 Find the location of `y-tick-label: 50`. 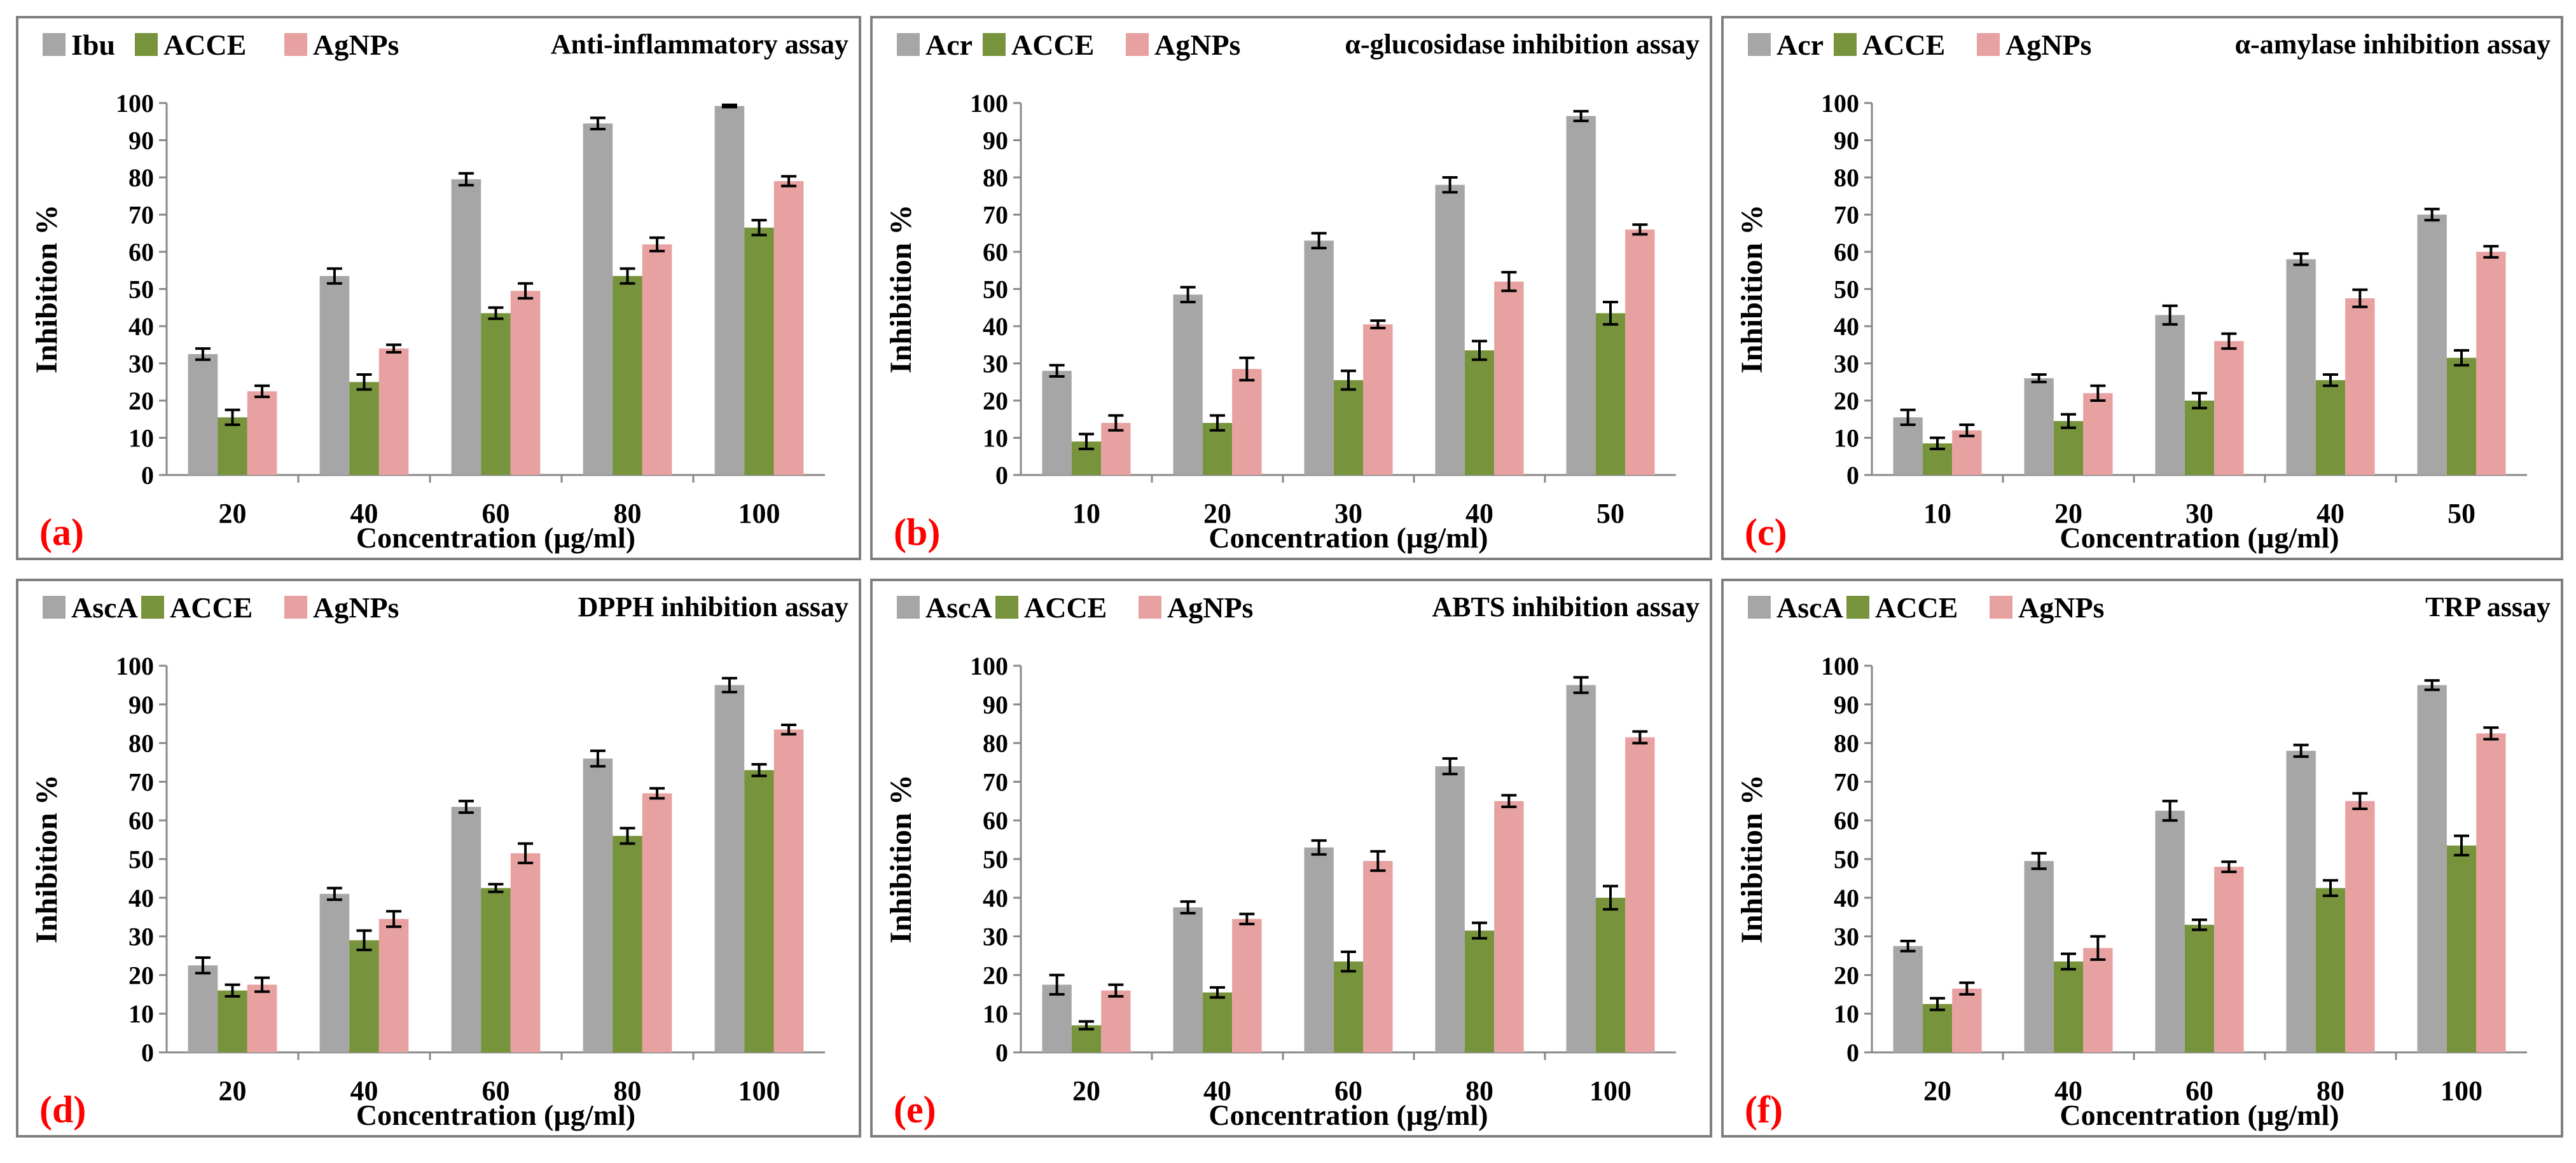

y-tick-label: 50 is located at coordinates (141, 859).